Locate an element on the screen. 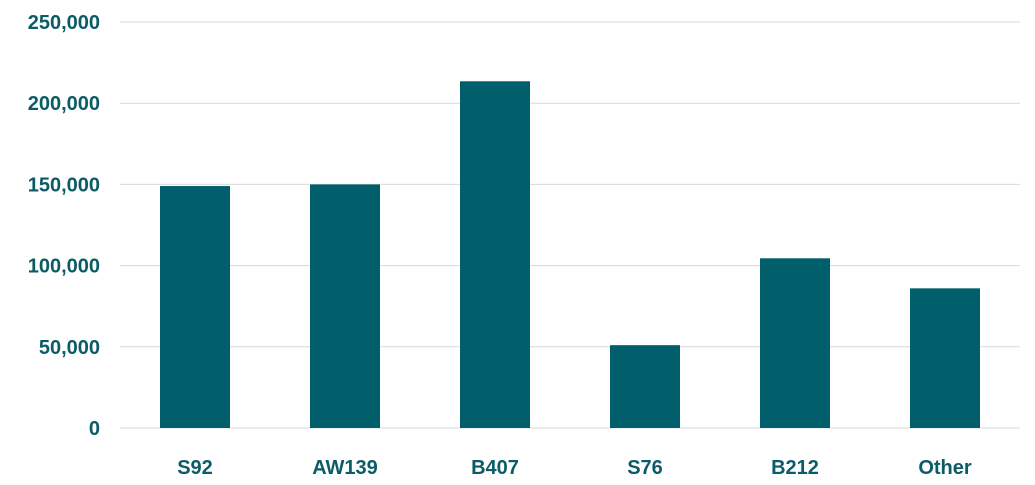 The image size is (1035, 485). y-tick-label: 250,000 is located at coordinates (64, 23).